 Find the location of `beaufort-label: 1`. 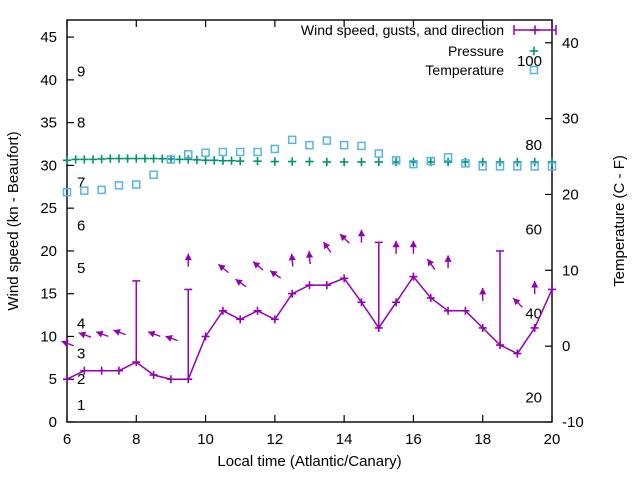

beaufort-label: 1 is located at coordinates (81, 405).